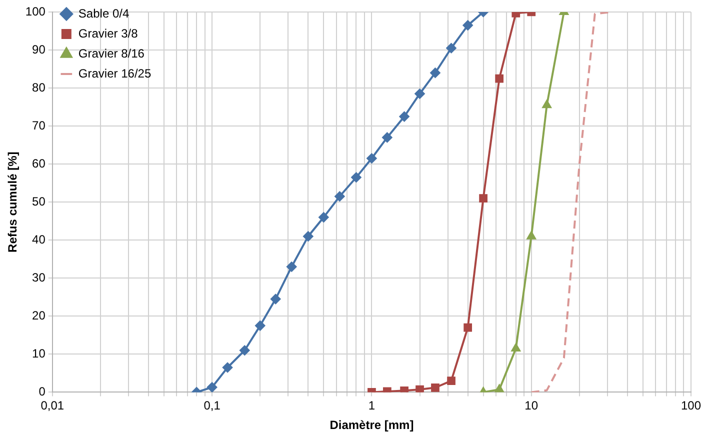 Image resolution: width=705 pixels, height=437 pixels. I want to click on y-tick-label: 40, so click(39, 239).